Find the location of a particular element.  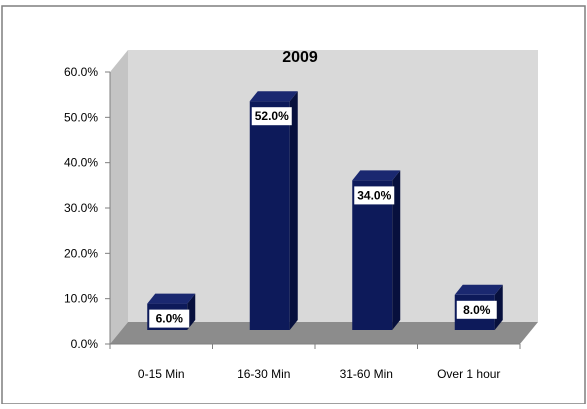

x-tick-label: 31-60 Min is located at coordinates (366, 374).